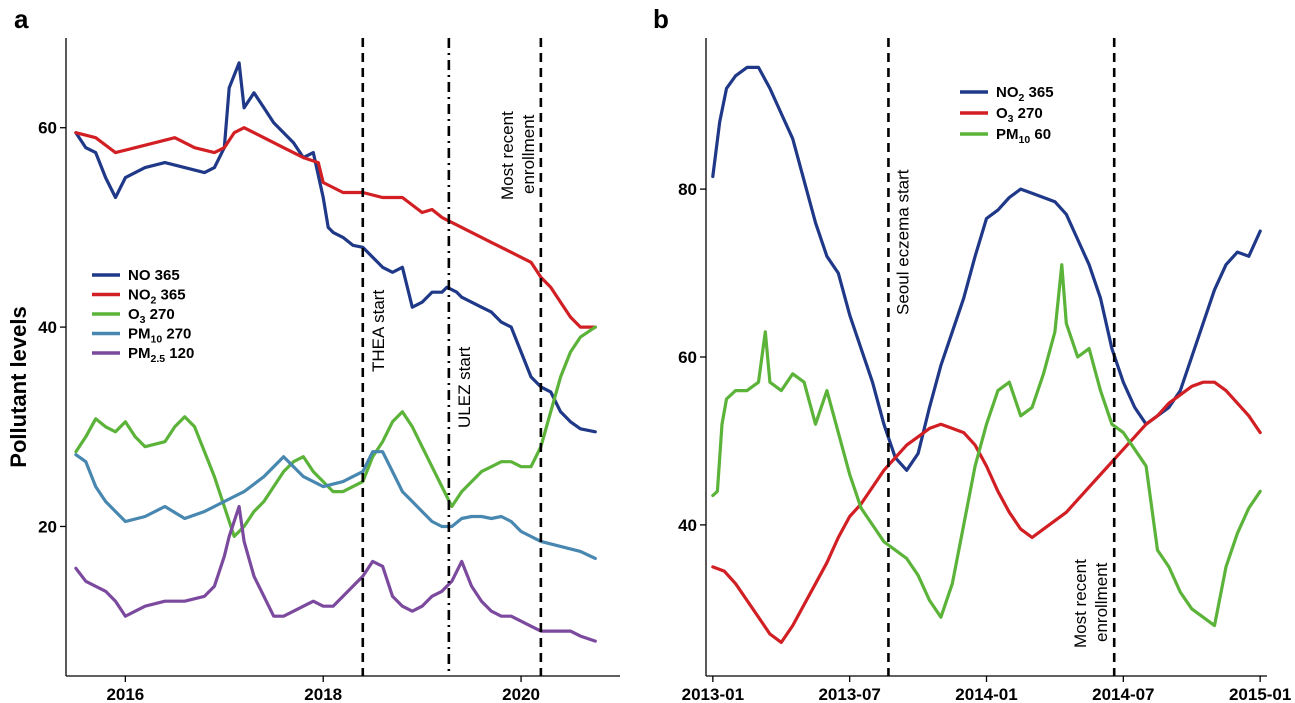 The image size is (1295, 703). Describe the element at coordinates (323, 694) in the screenshot. I see `x-tick-label: 2018` at that location.